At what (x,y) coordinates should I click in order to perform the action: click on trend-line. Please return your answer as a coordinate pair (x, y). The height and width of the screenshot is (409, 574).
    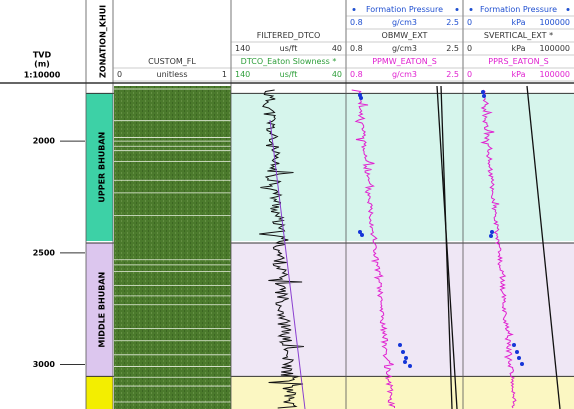
    Looking at the image, I should click on (287, 264).